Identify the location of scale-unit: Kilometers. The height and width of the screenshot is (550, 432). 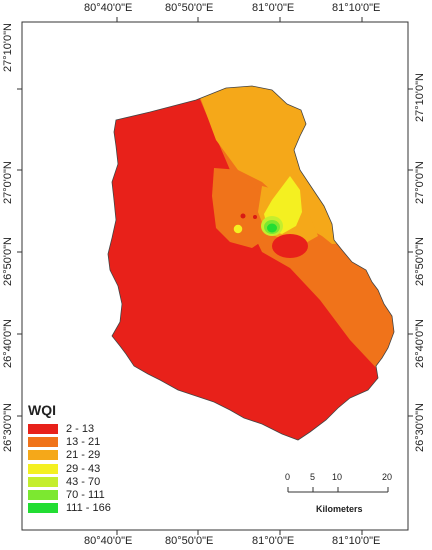
(339, 509).